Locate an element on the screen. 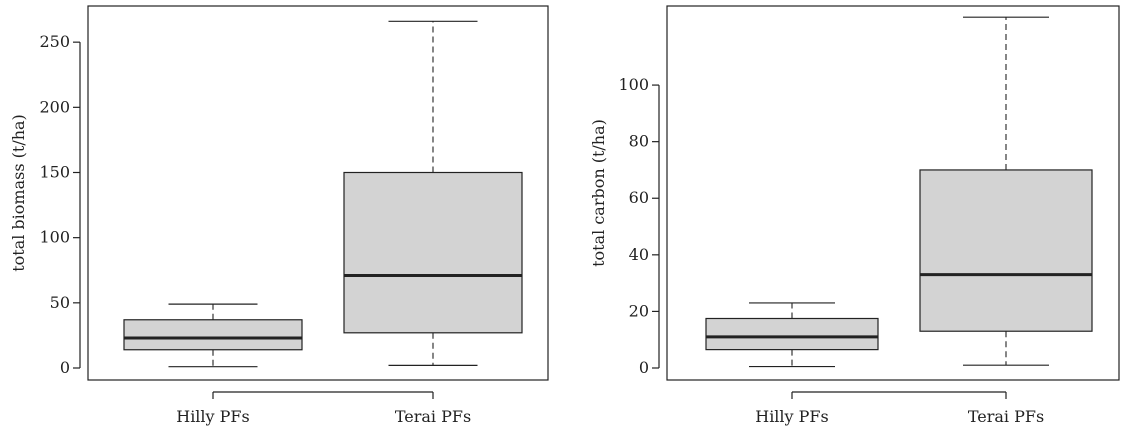  y-tick-label: 60 is located at coordinates (639, 197).